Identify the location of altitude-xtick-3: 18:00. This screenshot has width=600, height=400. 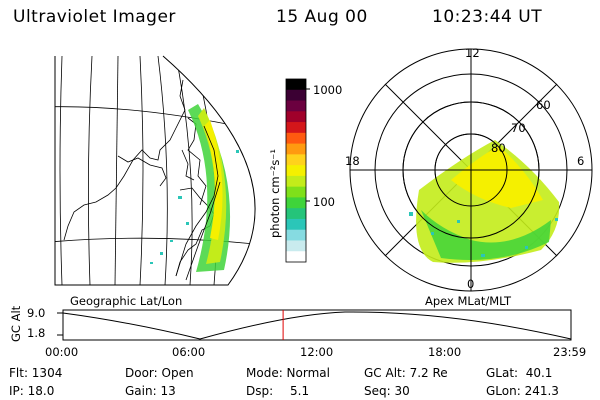
(445, 352).